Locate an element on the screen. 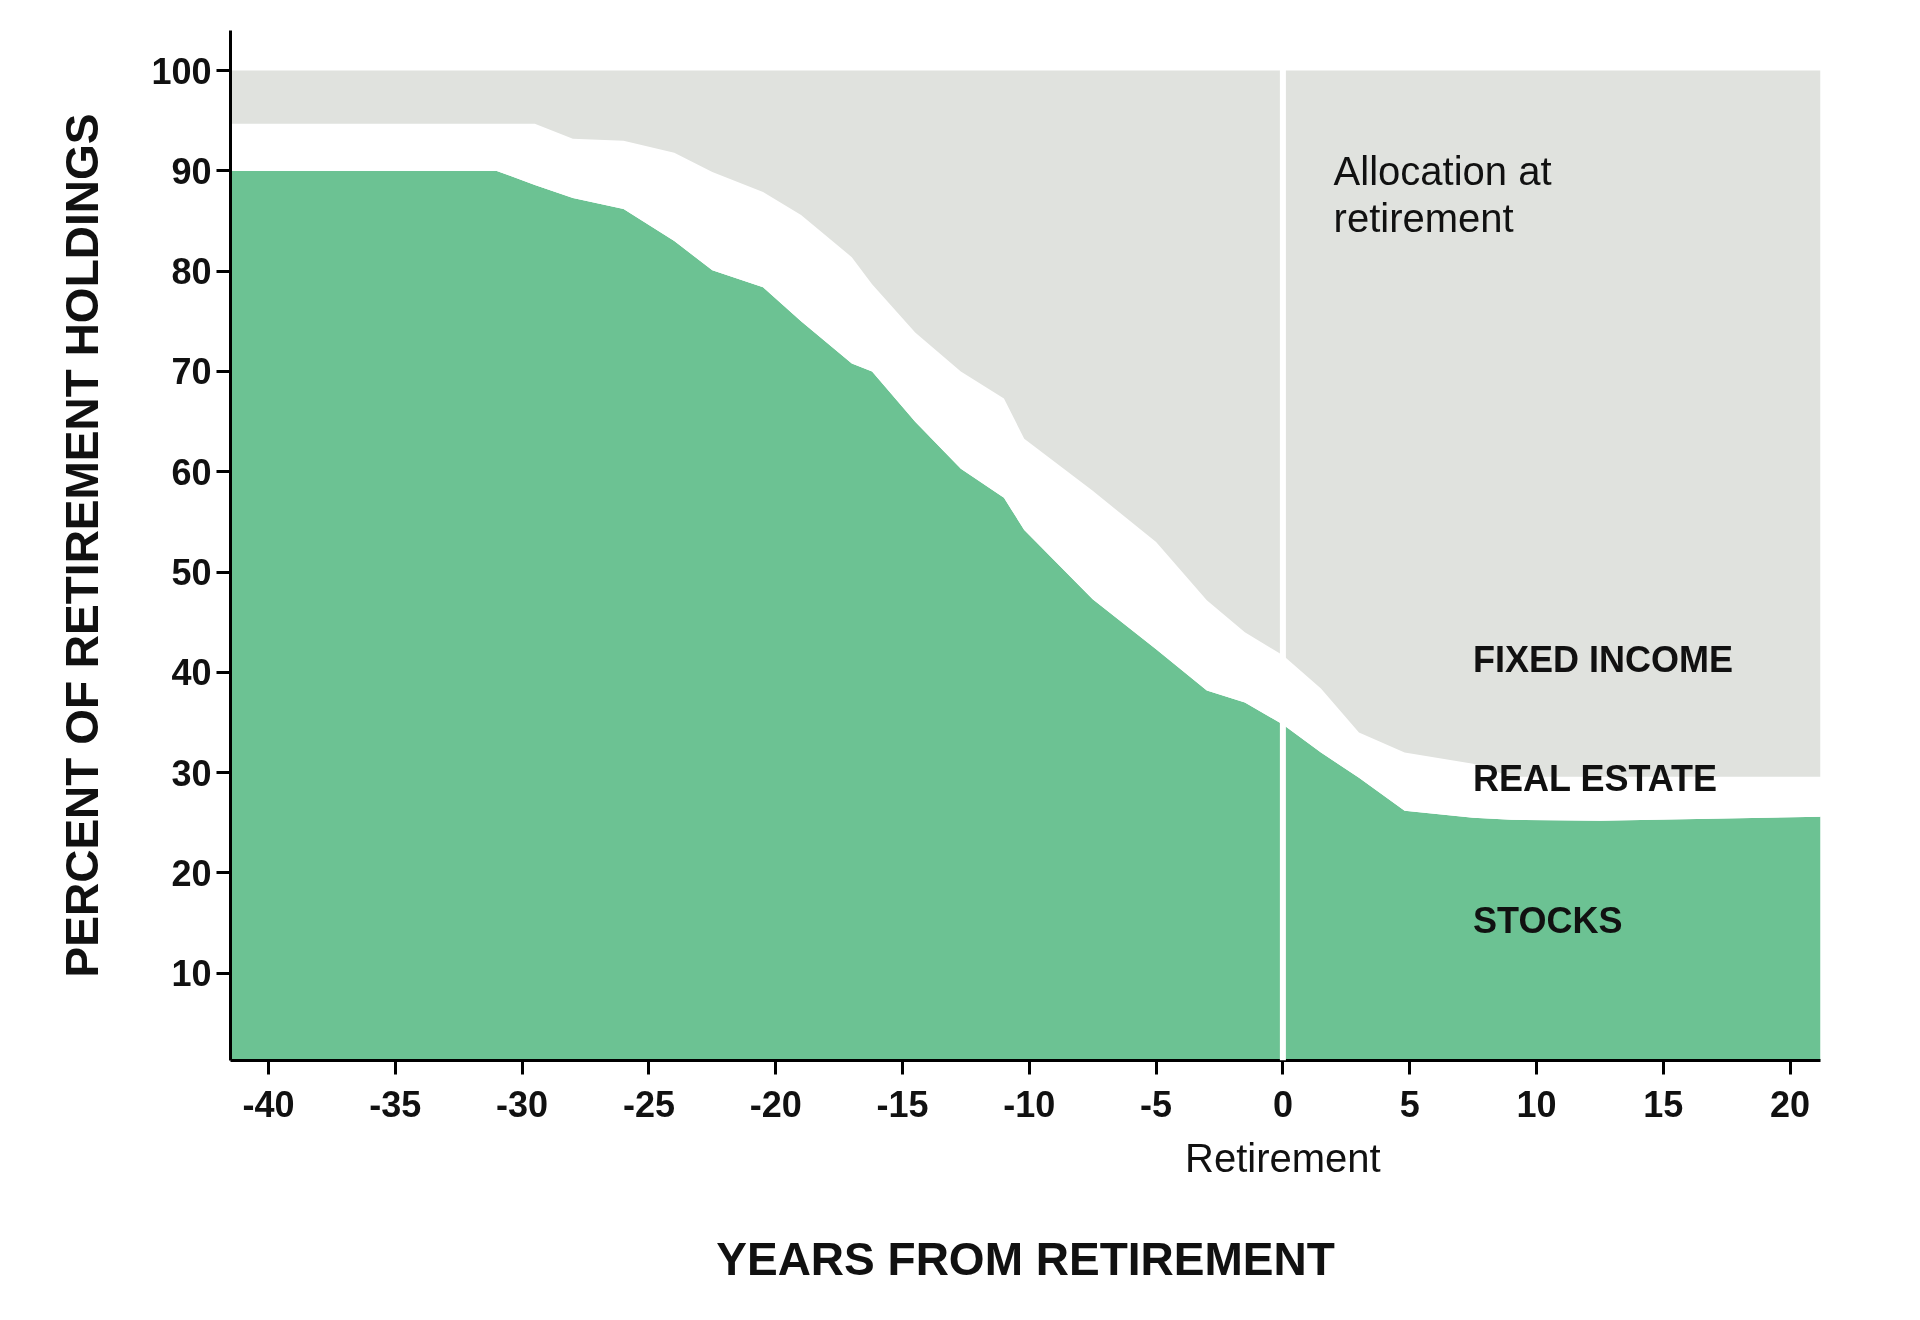 The image size is (1920, 1320). x-tick-label: -15 is located at coordinates (902, 1104).